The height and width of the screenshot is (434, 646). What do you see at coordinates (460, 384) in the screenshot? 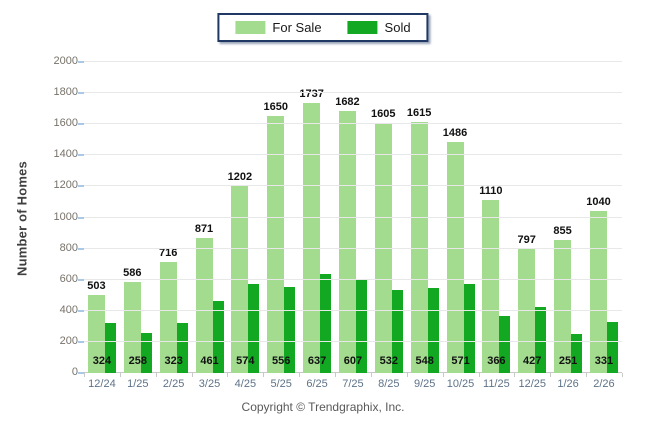
I see `x-axis-label: 10/25` at bounding box center [460, 384].